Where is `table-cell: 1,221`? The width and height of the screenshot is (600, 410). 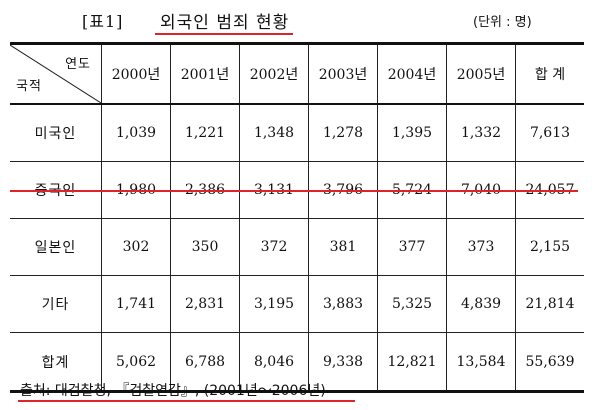
table-cell: 1,221 is located at coordinates (204, 133).